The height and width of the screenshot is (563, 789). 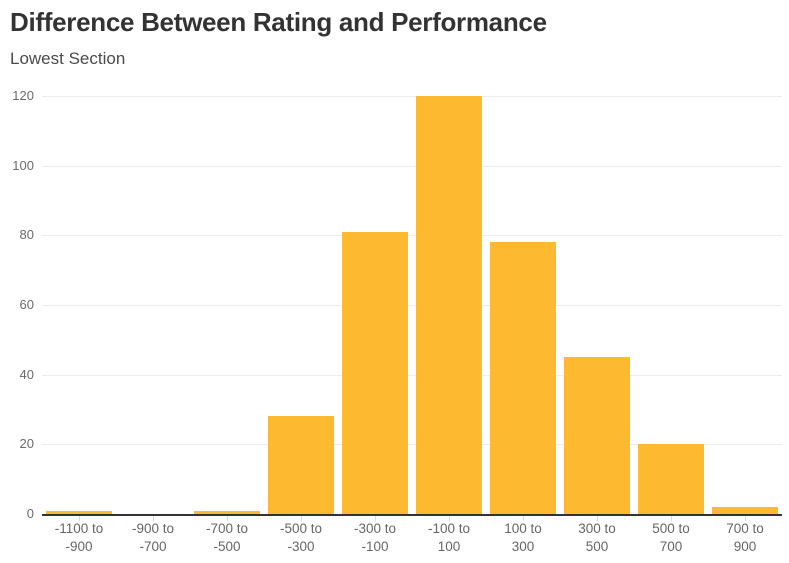 What do you see at coordinates (26, 444) in the screenshot?
I see `y-tick-label: 20` at bounding box center [26, 444].